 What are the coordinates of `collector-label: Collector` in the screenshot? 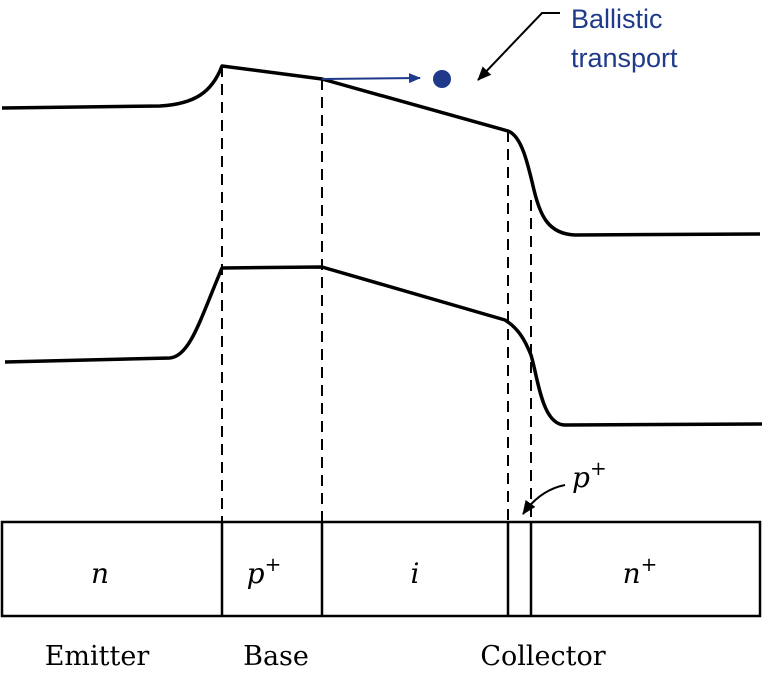 It's located at (542, 656).